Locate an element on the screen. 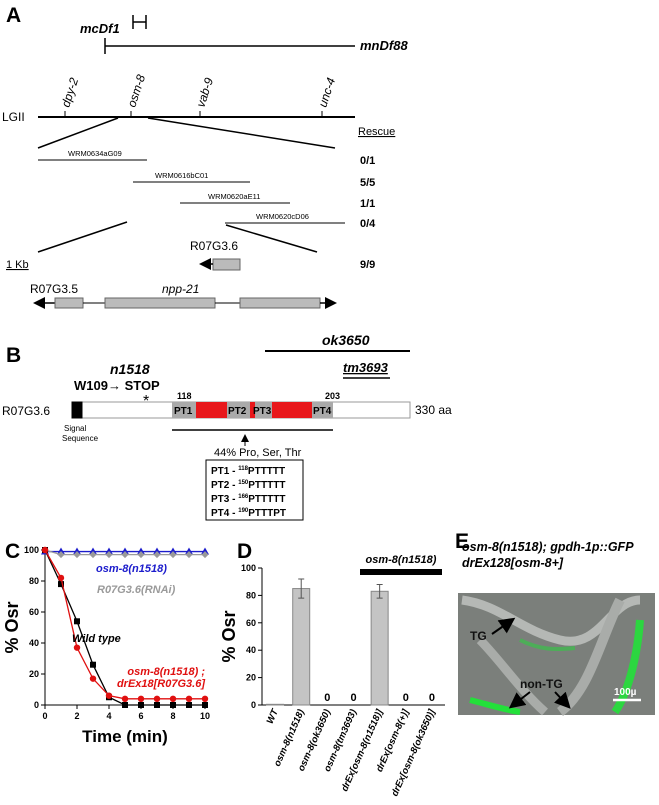 Image resolution: width=659 pixels, height=805 pixels. x-tick-label: 10 is located at coordinates (205, 716).